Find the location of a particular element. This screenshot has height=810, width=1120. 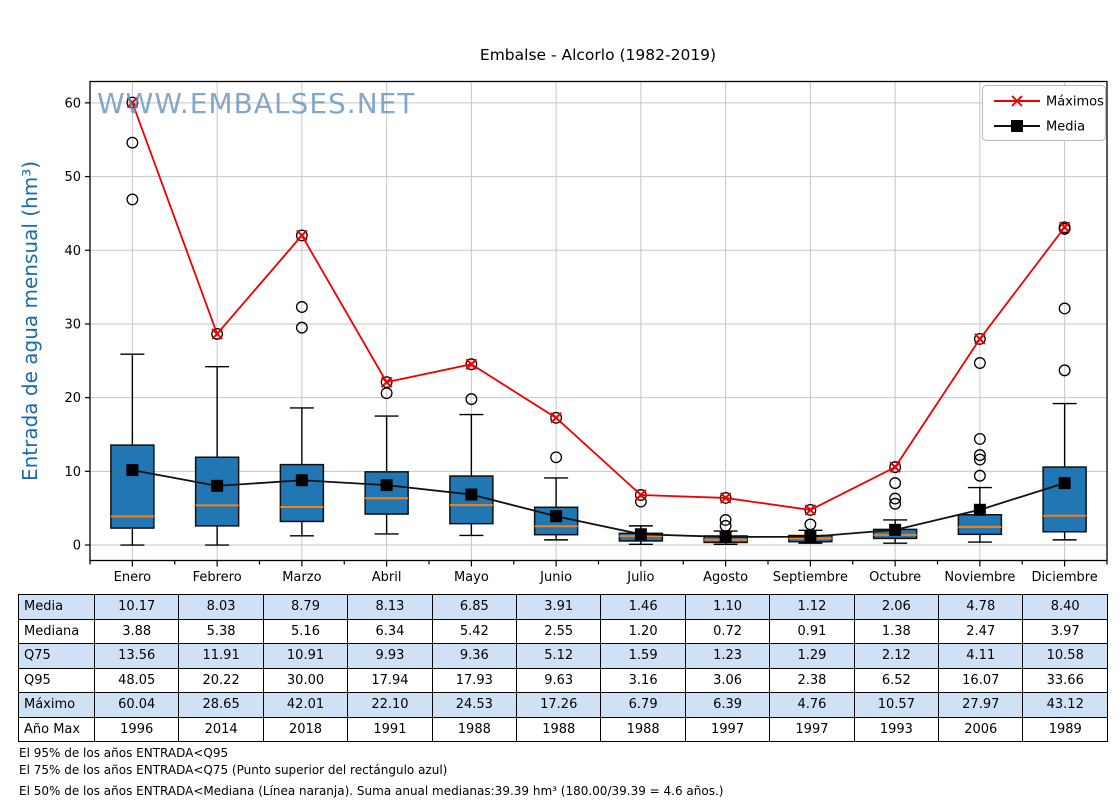

y-axis-label: Entrada de agua mensual (hm³) is located at coordinates (30, 321).